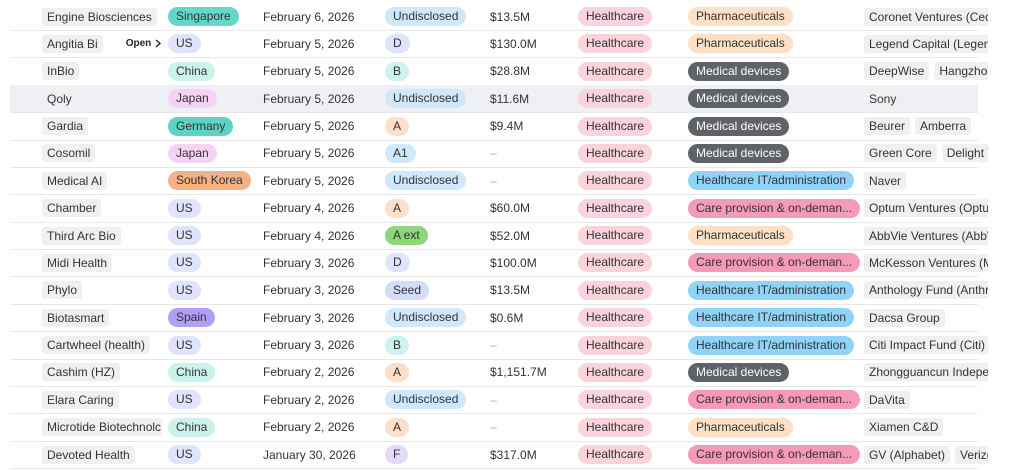 The height and width of the screenshot is (470, 1024). What do you see at coordinates (776, 290) in the screenshot?
I see `subsector-cell: Healthcare IT/administration` at bounding box center [776, 290].